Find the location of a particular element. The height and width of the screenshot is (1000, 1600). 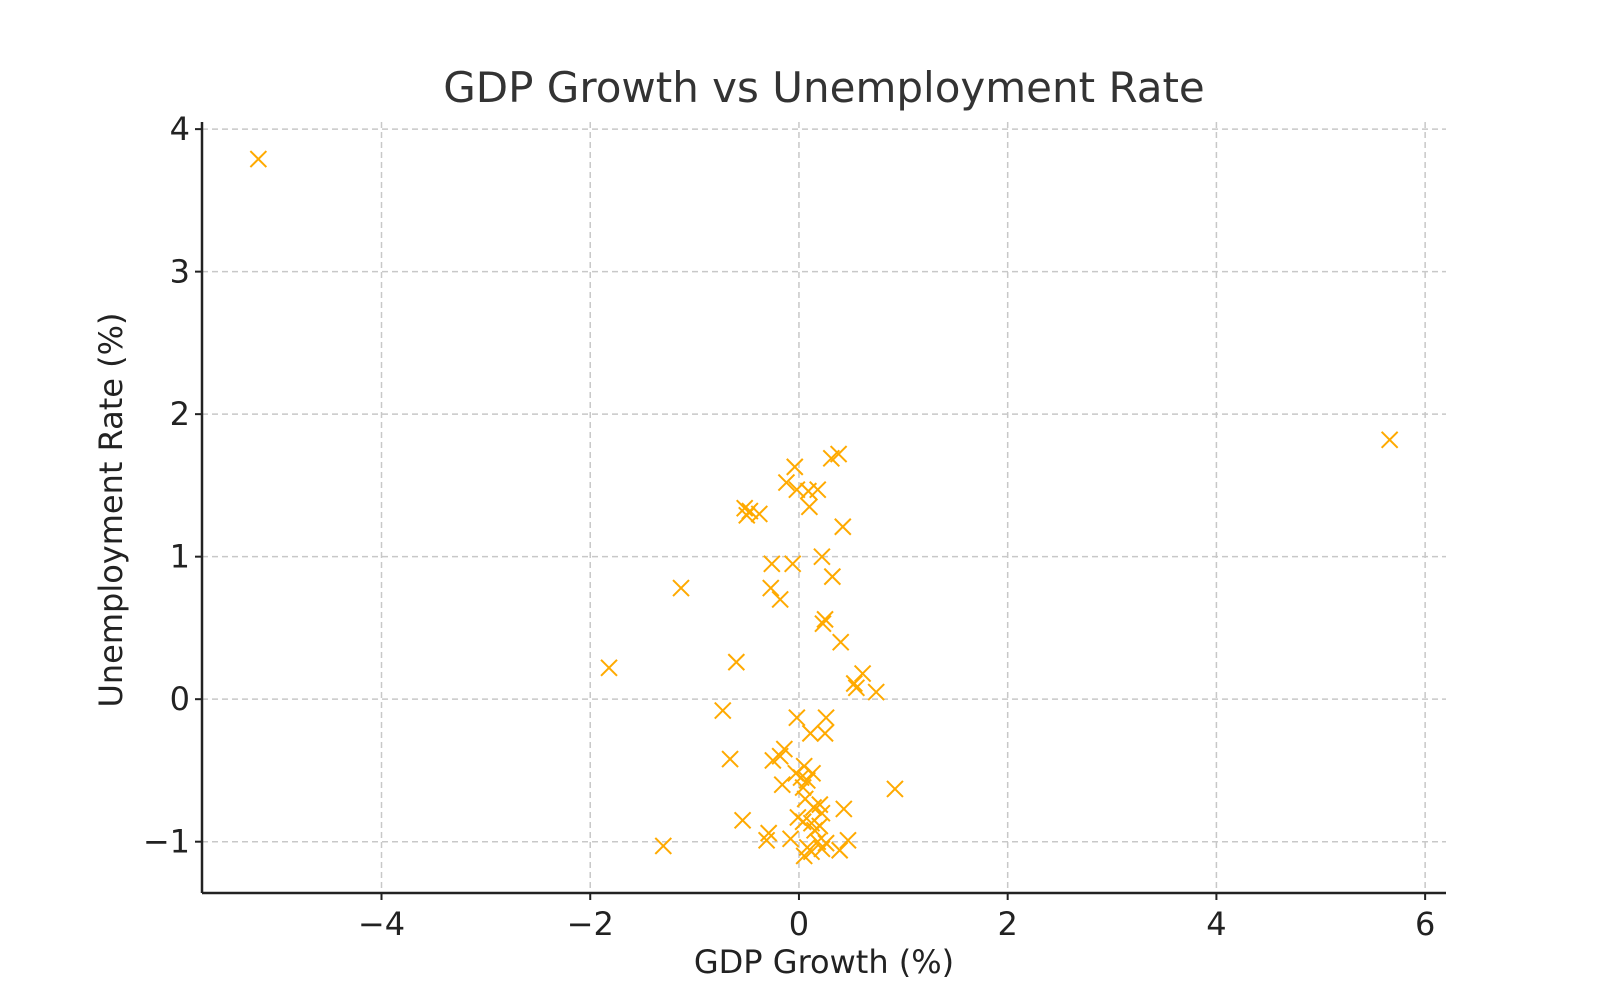

y-axis-label: Unemployment Rate (%) is located at coordinates (111, 509).